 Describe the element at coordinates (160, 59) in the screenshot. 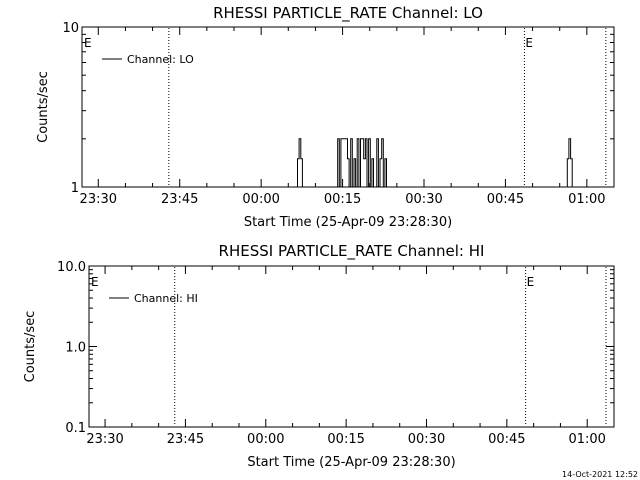

I see `legend-label: Channel: LO` at that location.